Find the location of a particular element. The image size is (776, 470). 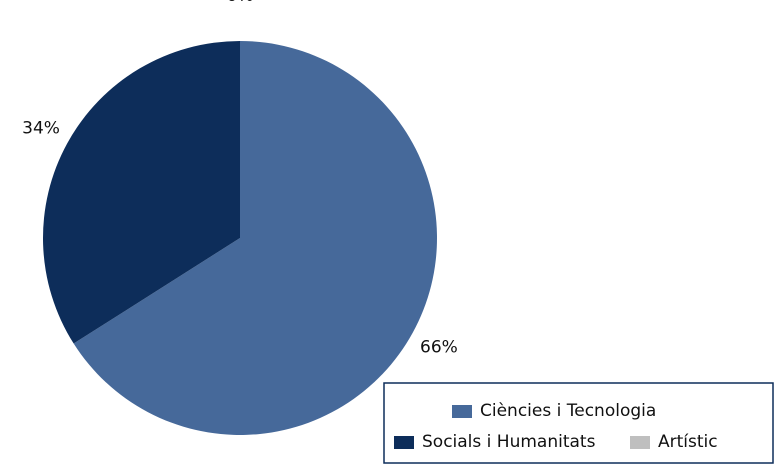

legend-label: Socials i Humanitats is located at coordinates (509, 442).